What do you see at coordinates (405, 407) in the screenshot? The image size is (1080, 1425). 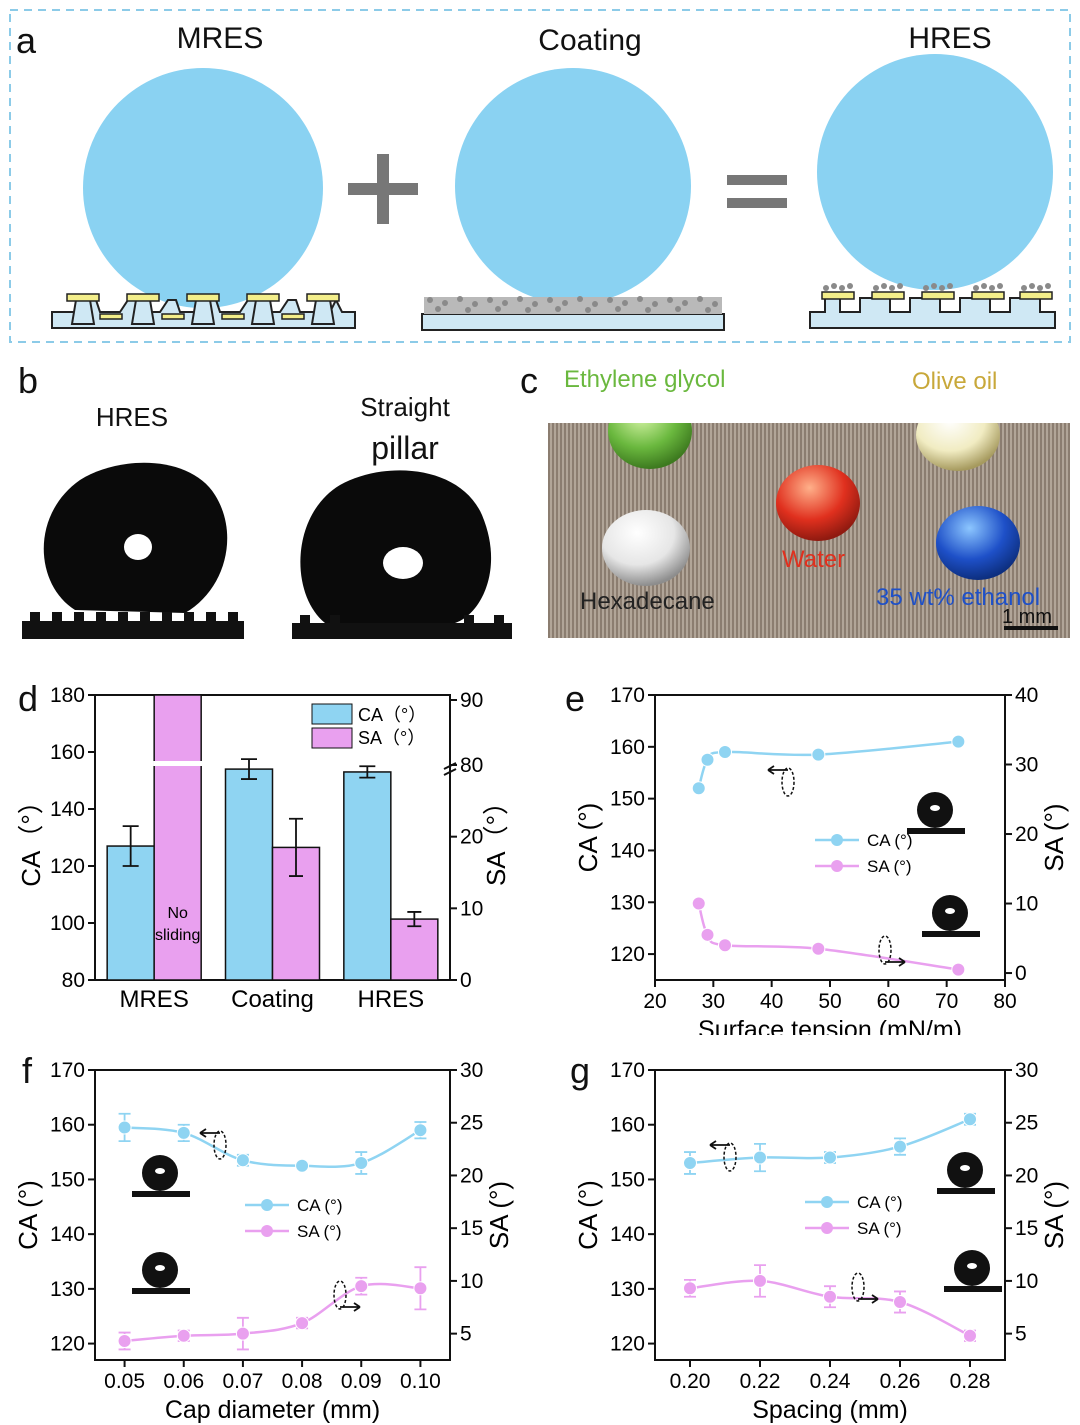 I see `panel-b-straight-label: Straight` at bounding box center [405, 407].